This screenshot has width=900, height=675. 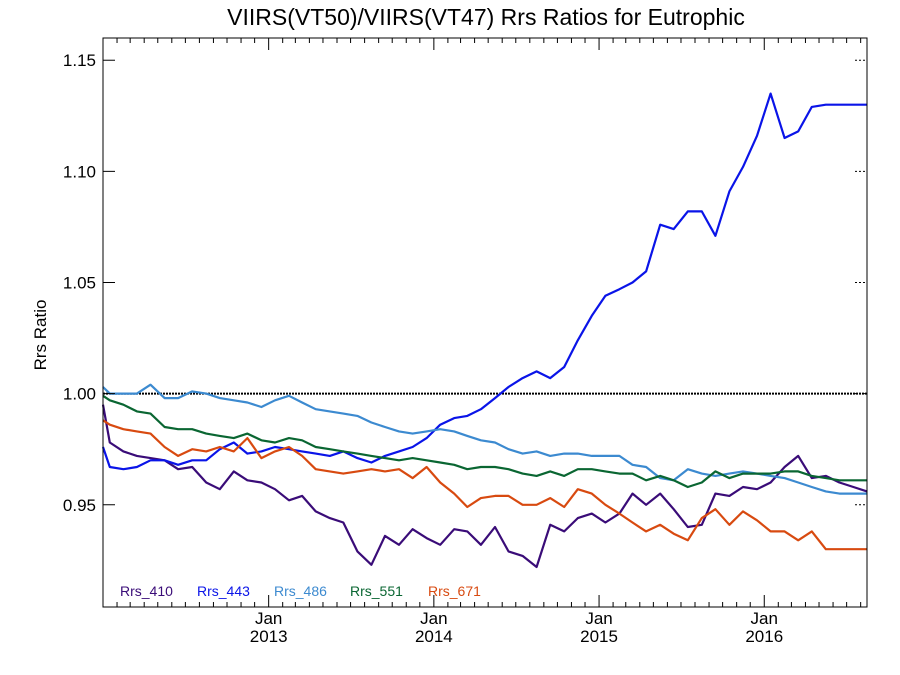 What do you see at coordinates (79, 60) in the screenshot?
I see `y-tick-label-4: 1.15` at bounding box center [79, 60].